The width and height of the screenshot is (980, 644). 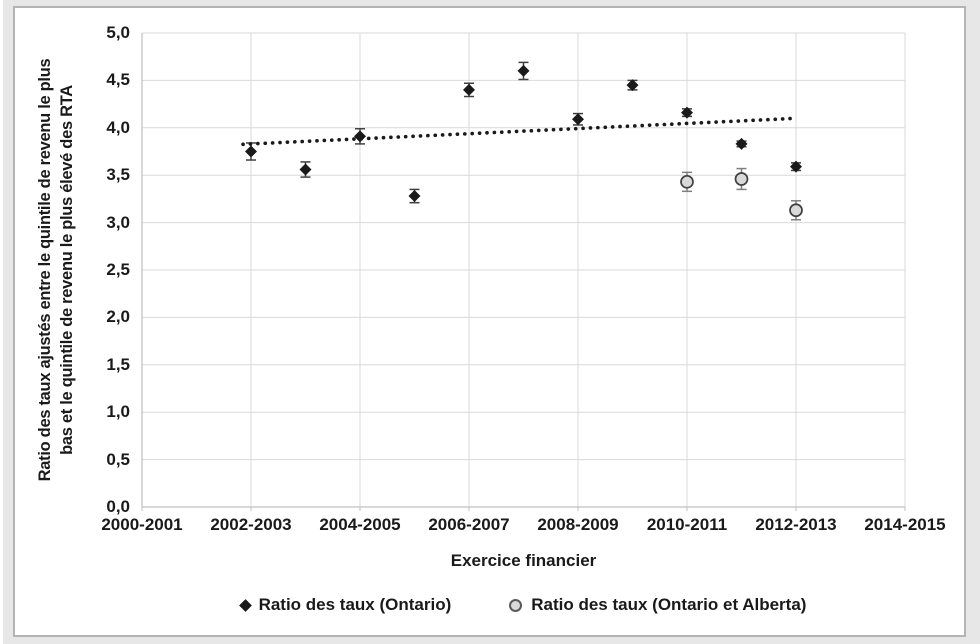 What do you see at coordinates (118, 317) in the screenshot?
I see `y-tick-label: 2,0` at bounding box center [118, 317].